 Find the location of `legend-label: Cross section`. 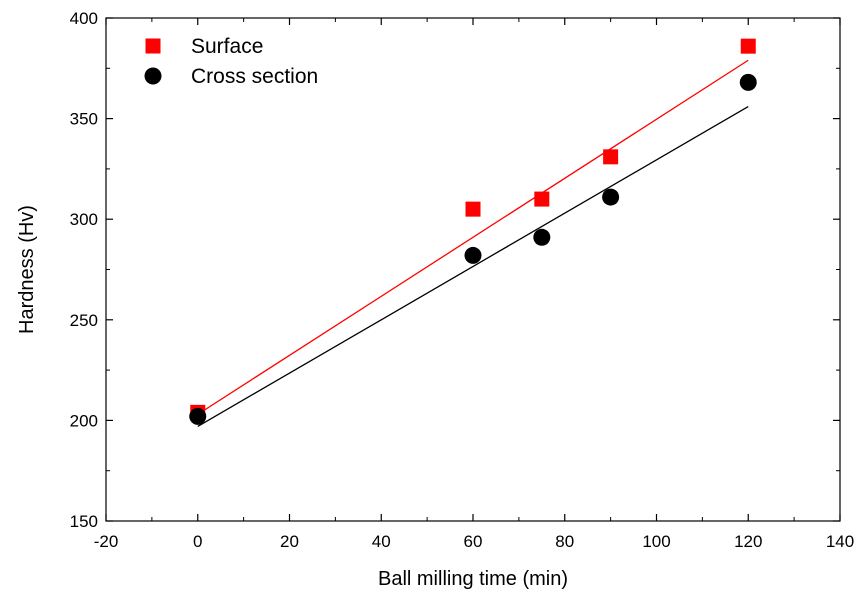

legend-label: Cross section is located at coordinates (254, 76).